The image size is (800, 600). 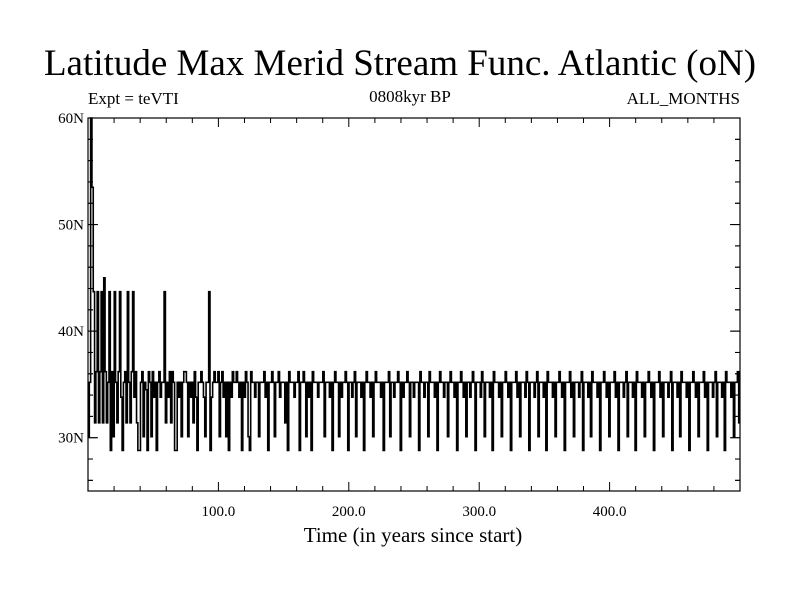 I want to click on x-axis-label: Time (in years since start), so click(x=413, y=535).